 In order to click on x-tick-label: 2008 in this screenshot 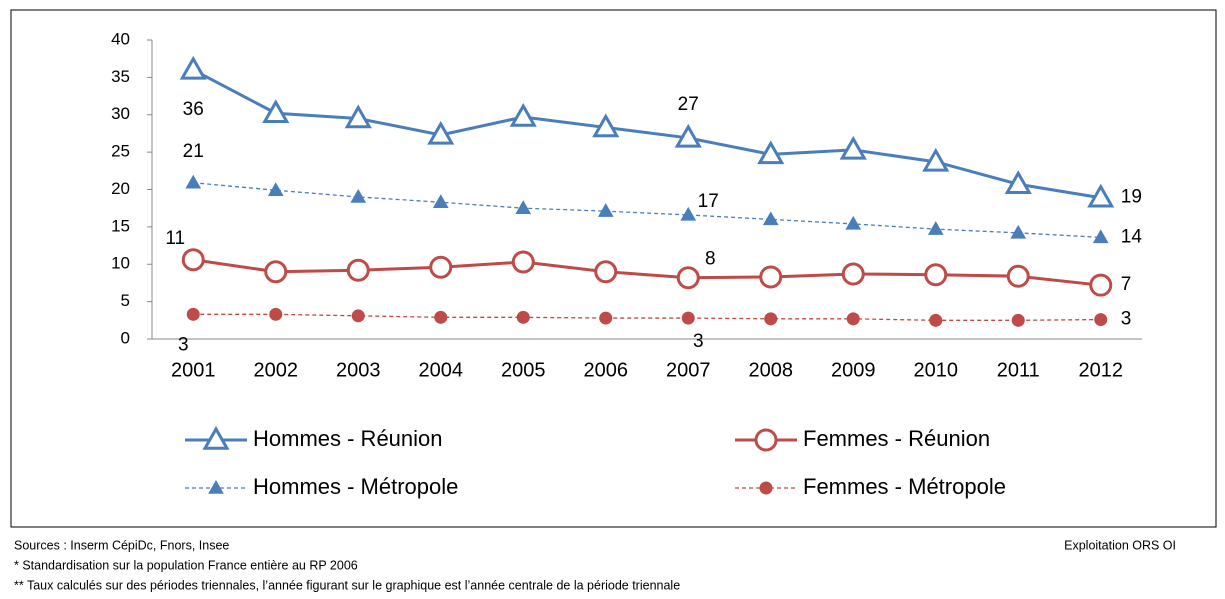, I will do `click(771, 370)`.